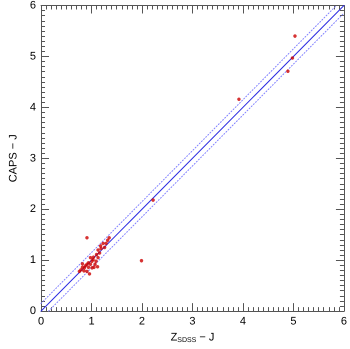 Image resolution: width=350 pixels, height=349 pixels. Describe the element at coordinates (33, 158) in the screenshot. I see `y-tick-label: 3` at that location.